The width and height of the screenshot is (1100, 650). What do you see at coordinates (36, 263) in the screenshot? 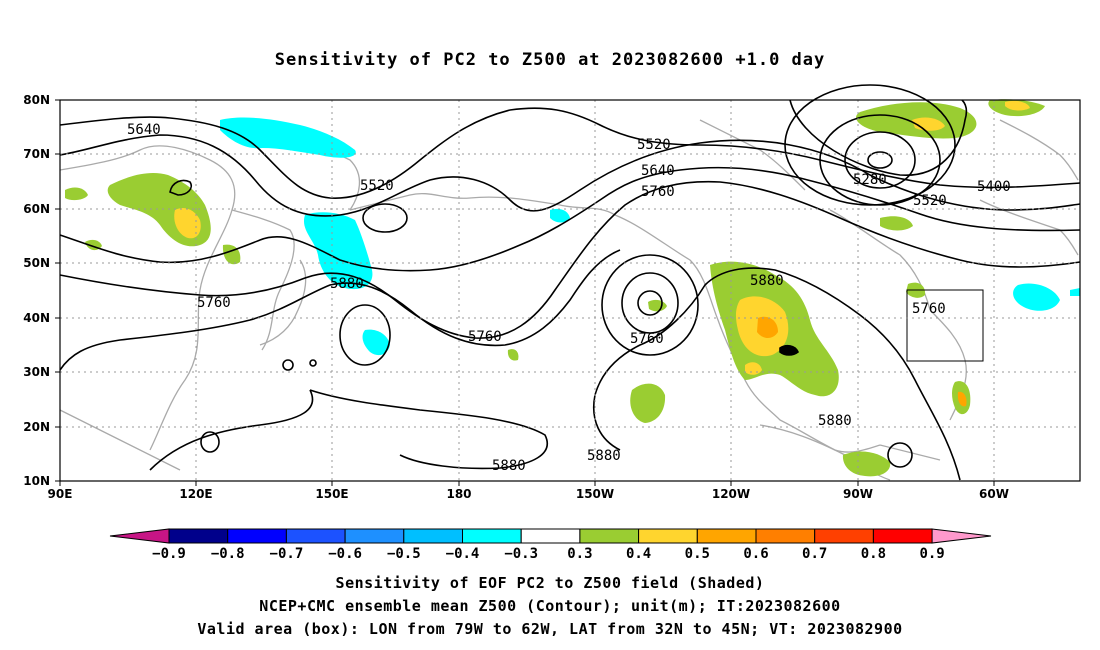
I see `lat-label: 50N` at bounding box center [36, 263].